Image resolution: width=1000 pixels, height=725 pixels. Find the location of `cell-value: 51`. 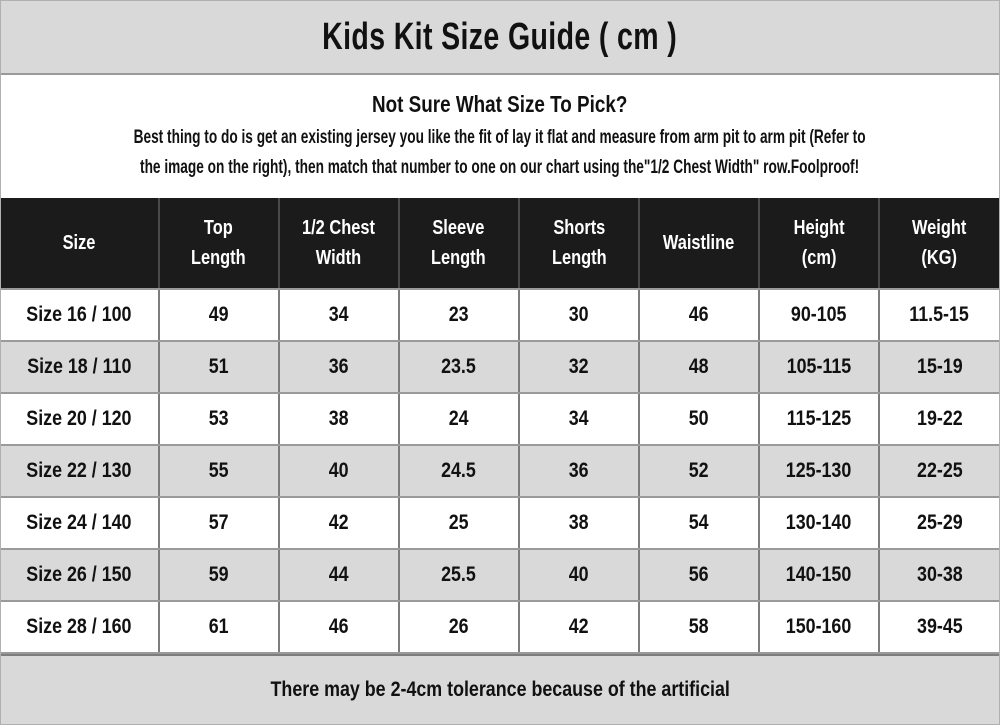

cell-value: 51 is located at coordinates (218, 366).